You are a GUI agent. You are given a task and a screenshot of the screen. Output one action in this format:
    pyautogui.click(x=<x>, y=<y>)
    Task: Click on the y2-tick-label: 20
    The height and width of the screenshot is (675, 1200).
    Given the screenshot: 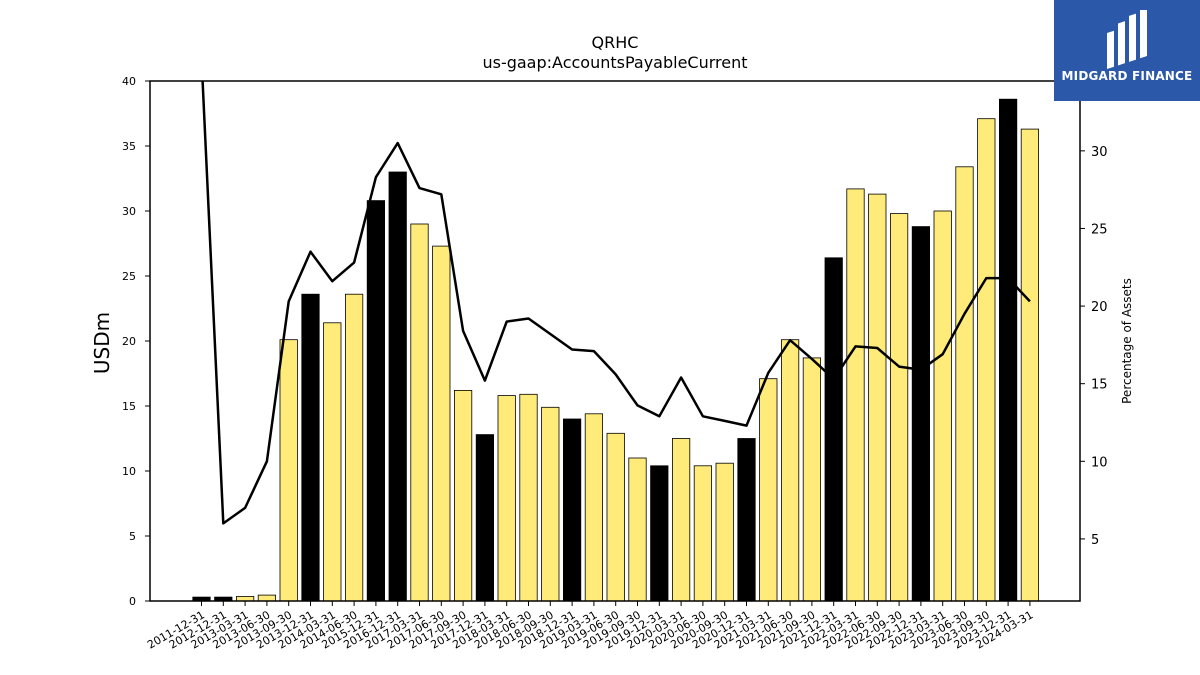 What is the action you would take?
    pyautogui.click(x=1099, y=307)
    